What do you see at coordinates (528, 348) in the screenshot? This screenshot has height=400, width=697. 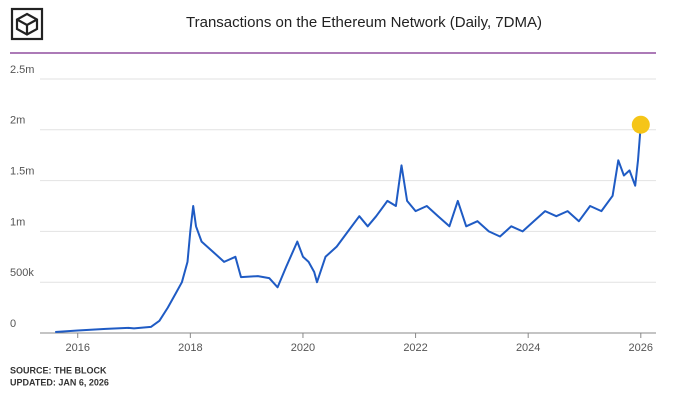 I see `x-tick-label: 2024` at bounding box center [528, 348].